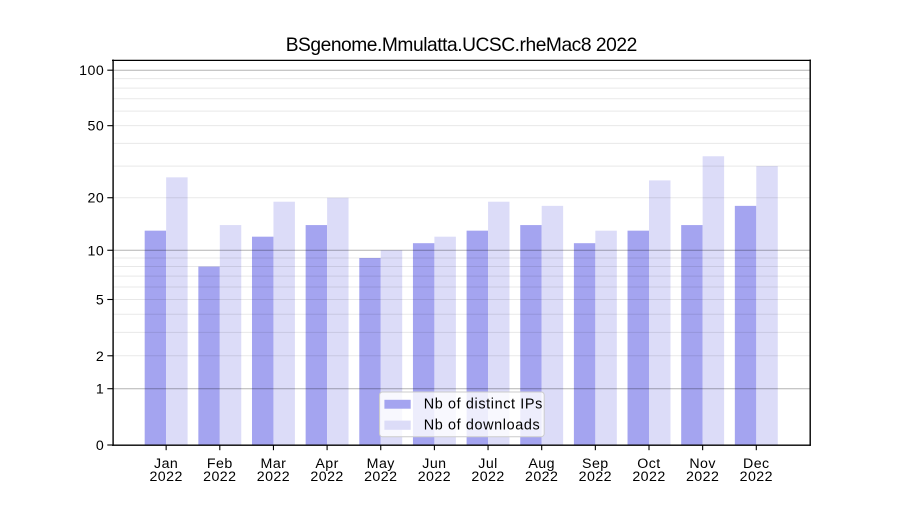  I want to click on svg-text: Feb, so click(220, 464).